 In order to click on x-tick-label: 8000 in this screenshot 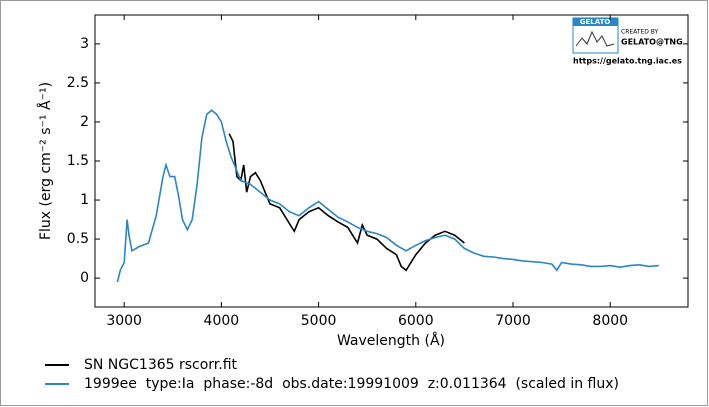, I will do `click(610, 321)`.